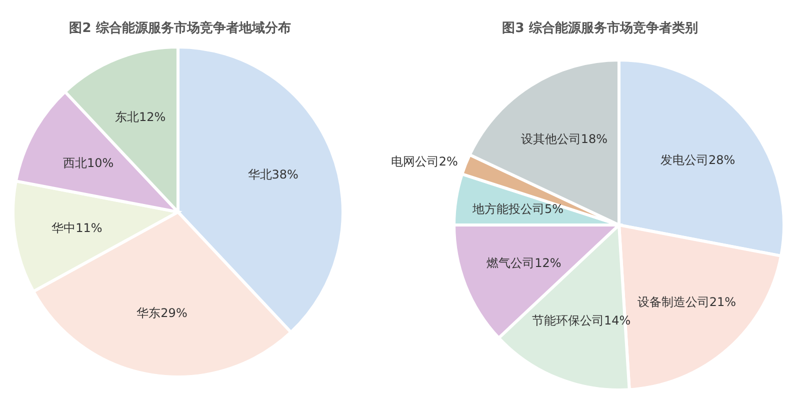 The width and height of the screenshot is (800, 403). What do you see at coordinates (564, 139) in the screenshot?
I see `slice-label: 设其他公司18%` at bounding box center [564, 139].